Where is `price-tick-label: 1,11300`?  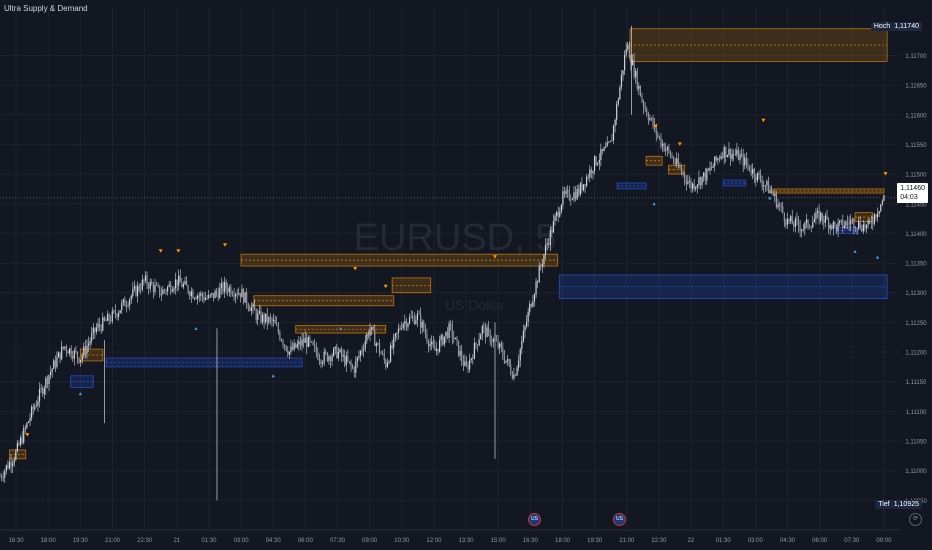
price-tick-label: 1,11300 is located at coordinates (916, 294).